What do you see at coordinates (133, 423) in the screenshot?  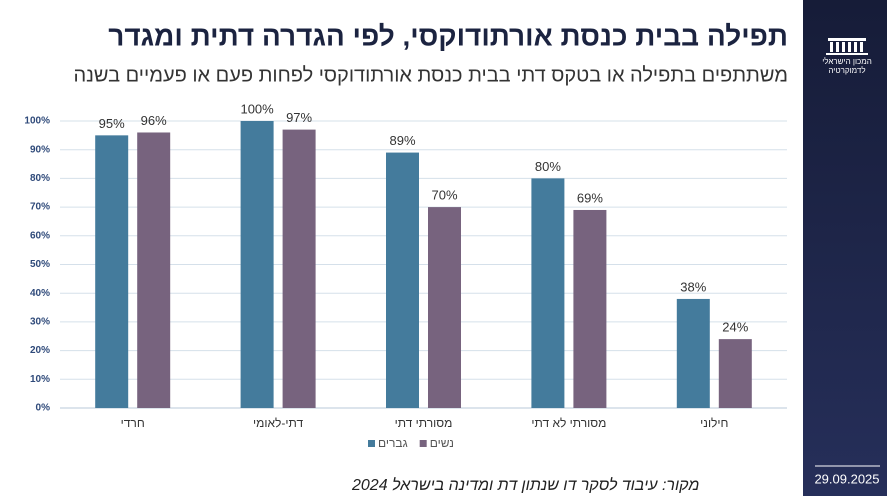 I see `x-tick-label: חרדי` at bounding box center [133, 423].